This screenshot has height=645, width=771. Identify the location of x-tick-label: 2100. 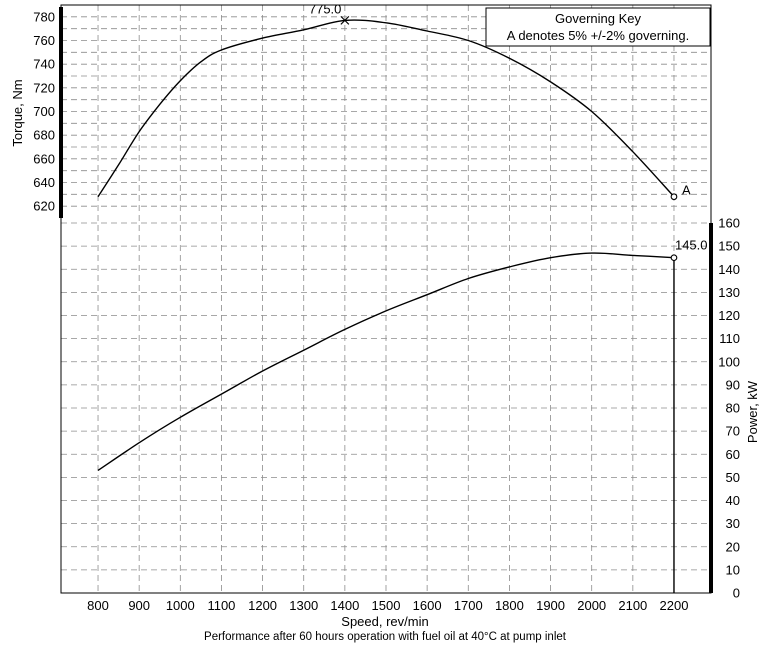
(632, 605).